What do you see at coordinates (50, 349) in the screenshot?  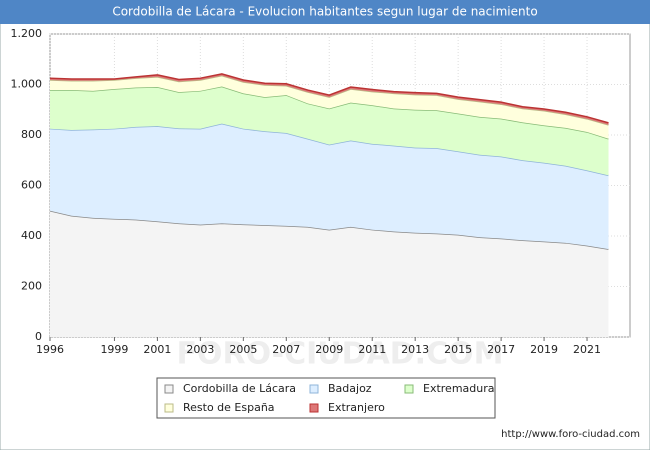 I see `x-tick-label: 1996` at bounding box center [50, 349].